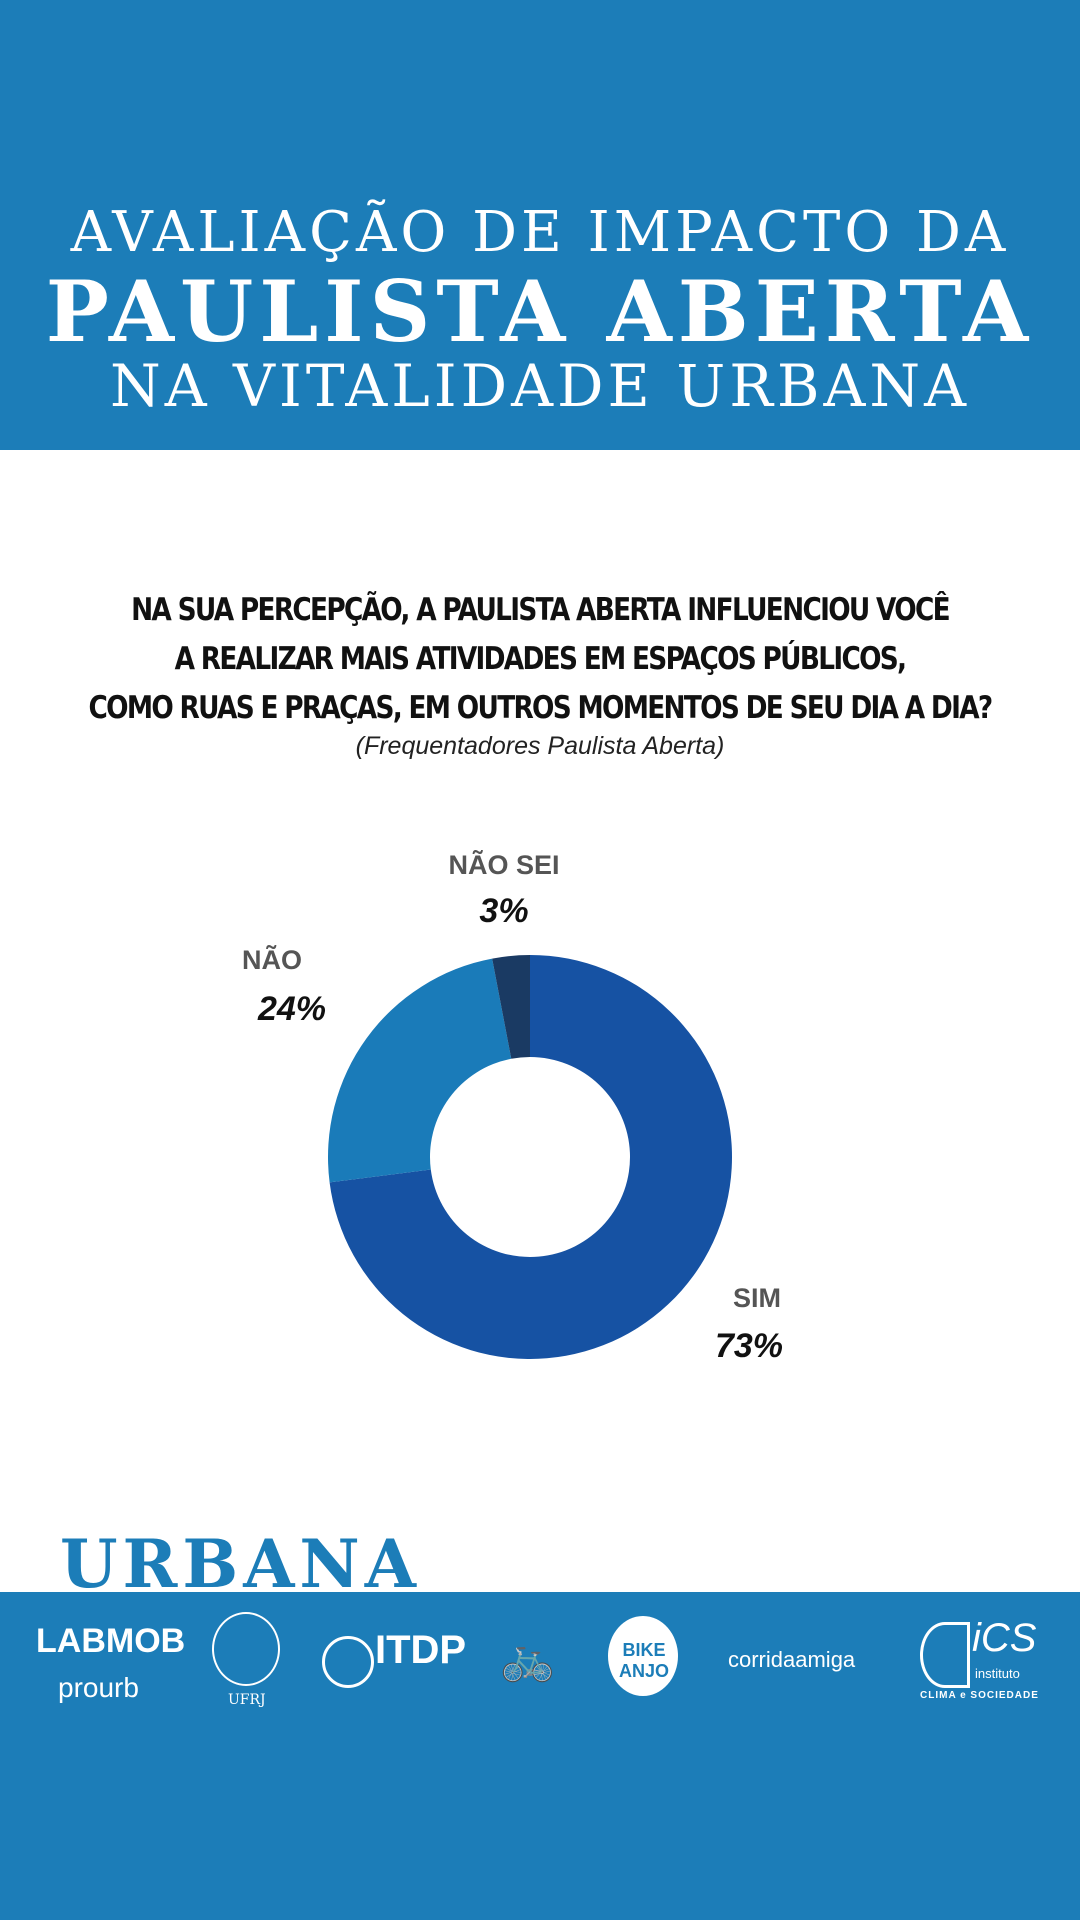 This screenshot has width=1080, height=1920. Describe the element at coordinates (749, 1346) in the screenshot. I see `value-sim: 73%` at that location.